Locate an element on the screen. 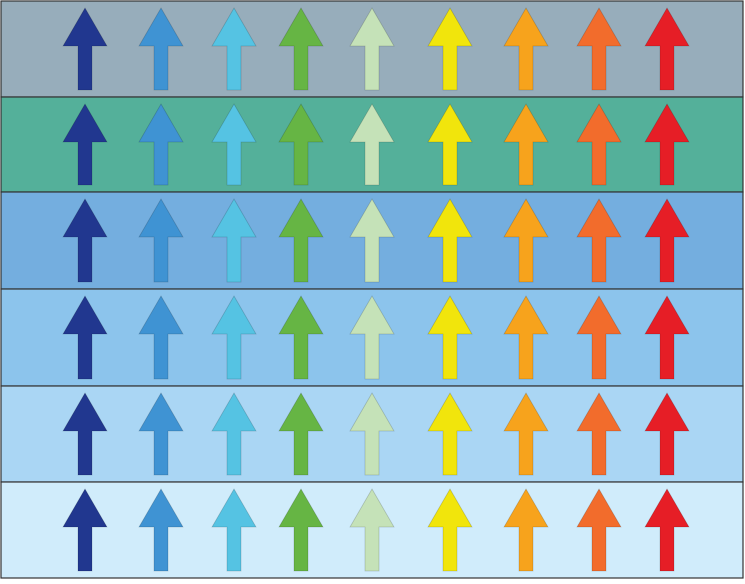  arrow-up-icon-r2-c6 is located at coordinates (450, 144).